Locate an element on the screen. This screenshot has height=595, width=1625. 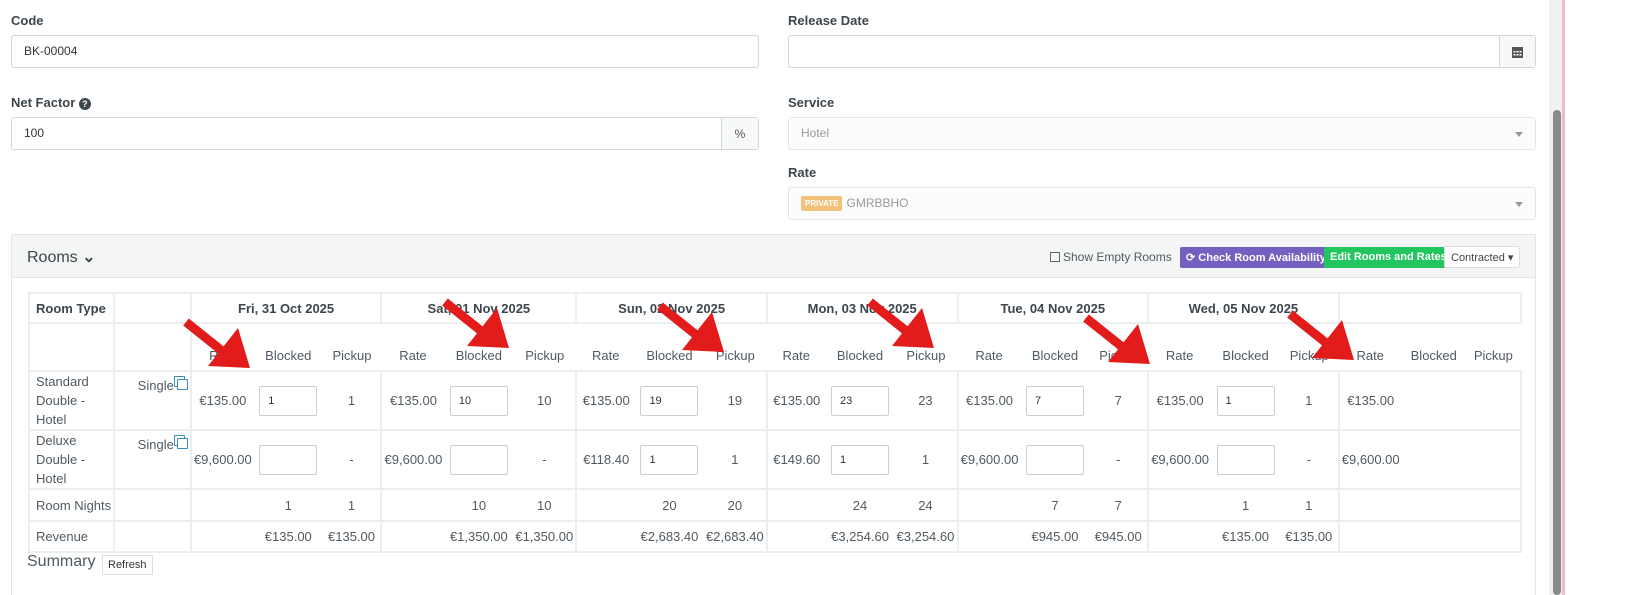
percent-addon: % is located at coordinates (739, 133).